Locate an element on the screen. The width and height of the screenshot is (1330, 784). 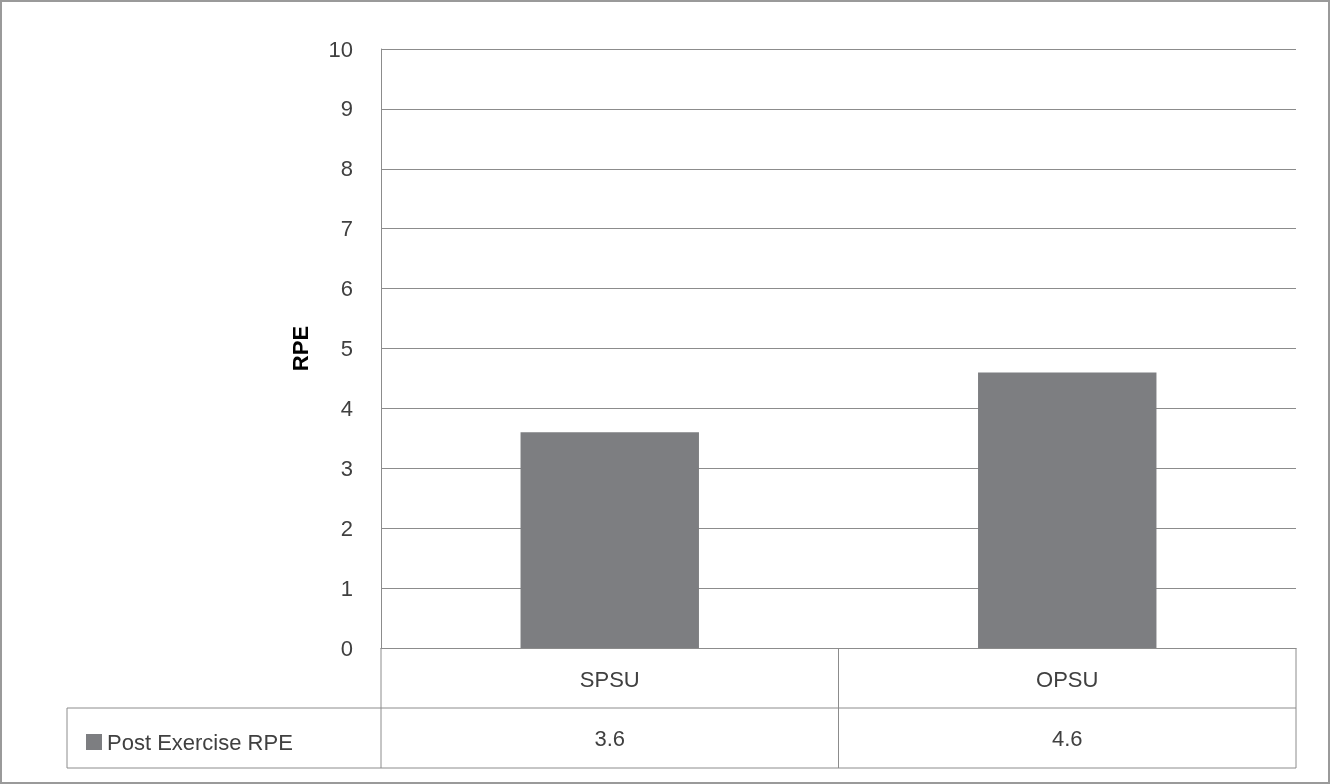
y-tick-label: 6 is located at coordinates (346, 289).